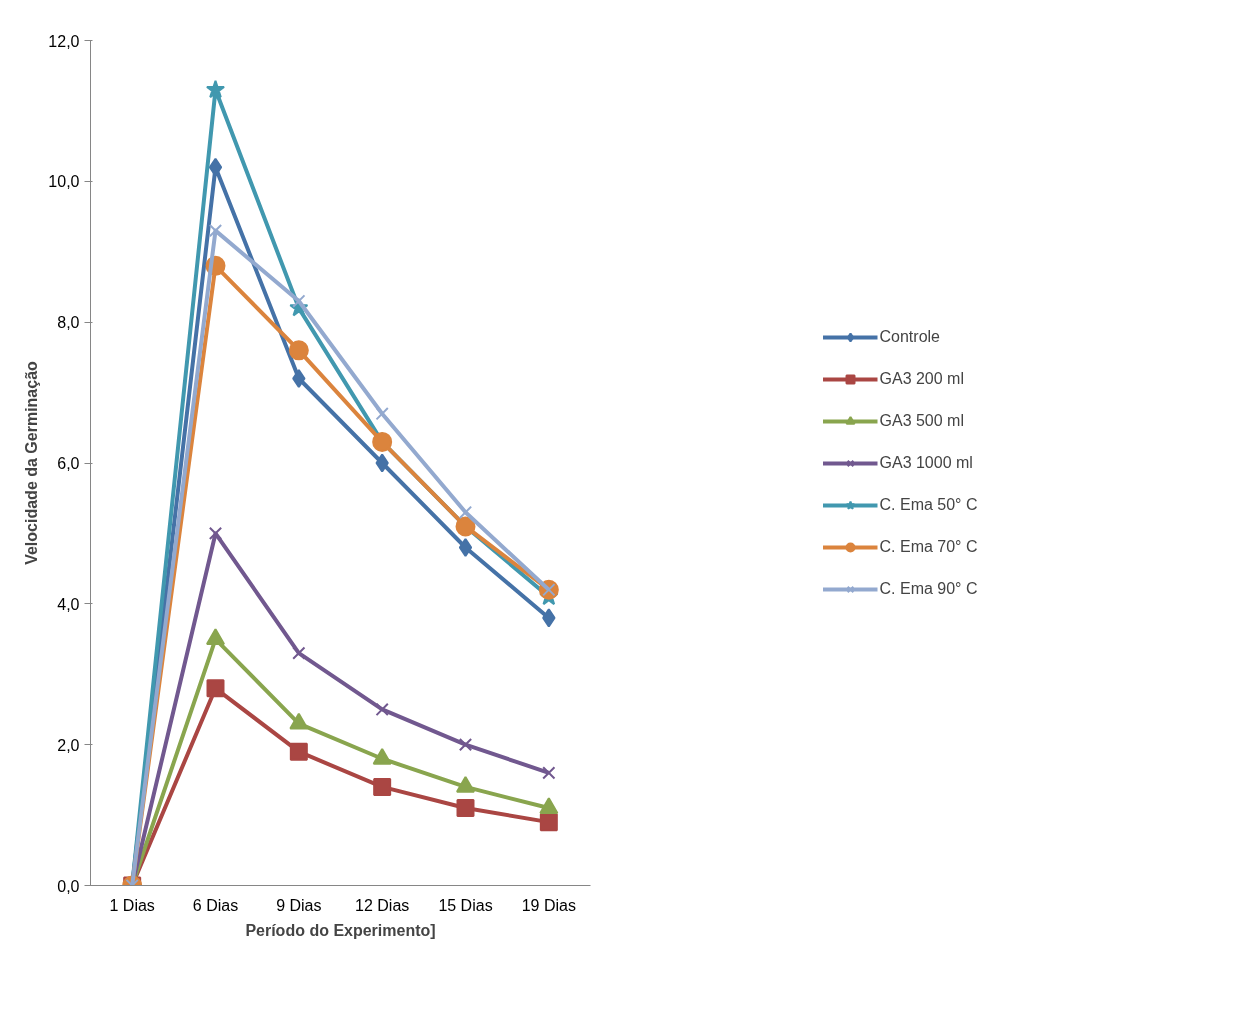  I want to click on legend-label: GA3 200 ml, so click(921, 378).